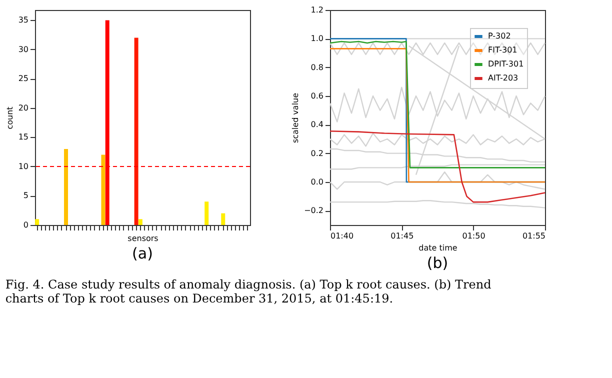 The height and width of the screenshot is (378, 612). What do you see at coordinates (437, 263) in the screenshot?
I see `text: (b)` at bounding box center [437, 263].